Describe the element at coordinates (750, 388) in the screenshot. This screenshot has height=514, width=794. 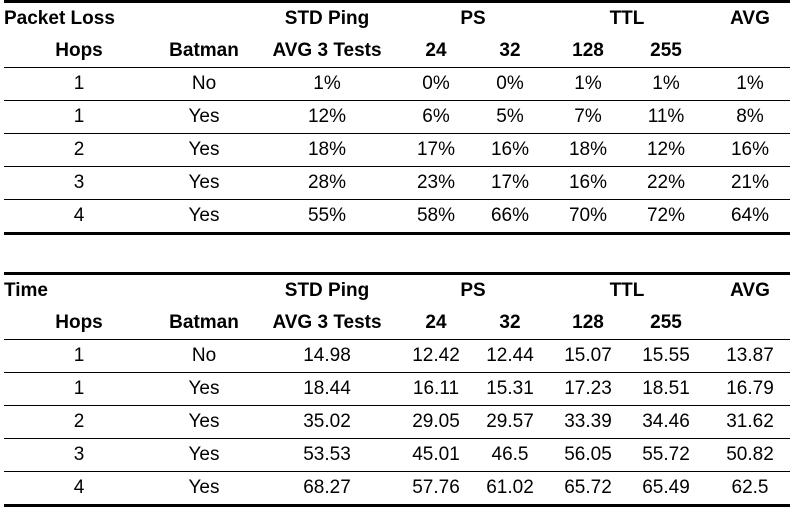
I see `avg-cell: 16.79` at that location.